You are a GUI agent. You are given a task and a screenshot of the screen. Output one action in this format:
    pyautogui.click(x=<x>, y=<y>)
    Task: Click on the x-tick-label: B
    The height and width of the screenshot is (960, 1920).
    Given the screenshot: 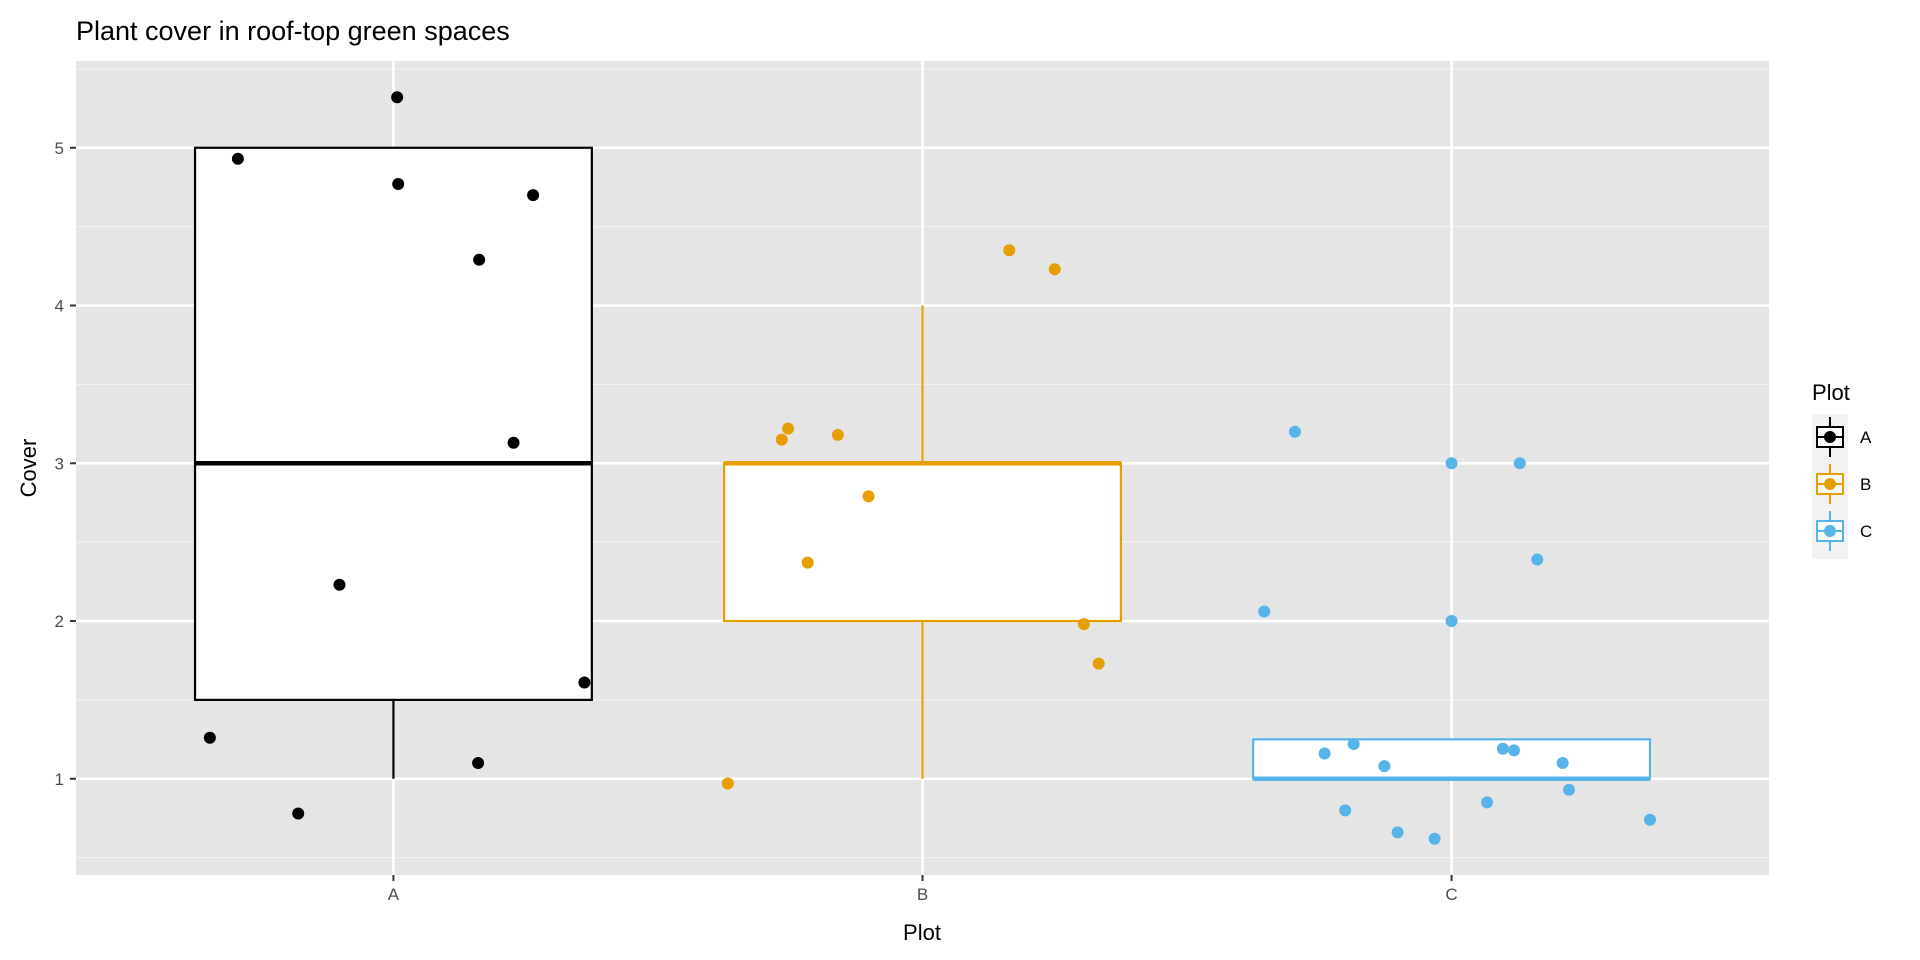 What is the action you would take?
    pyautogui.click(x=922, y=894)
    